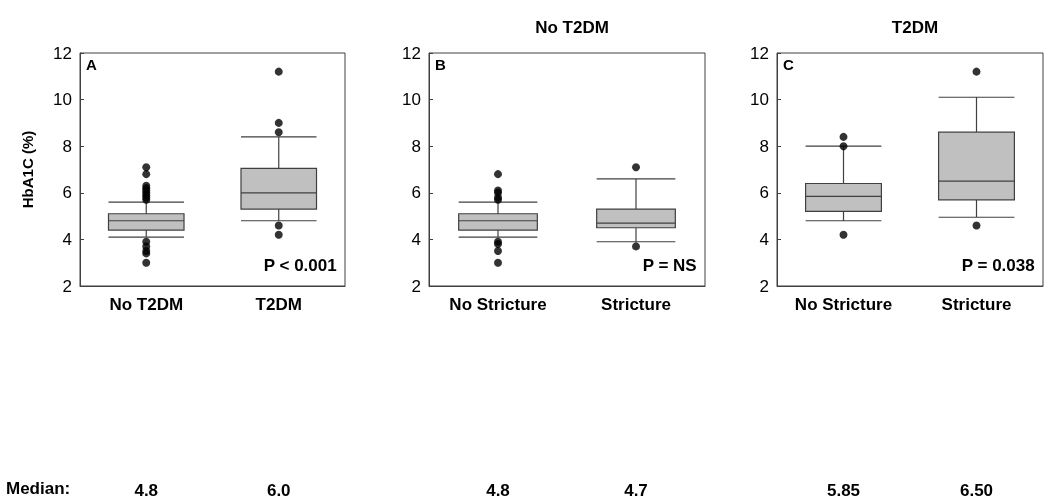 This screenshot has height=498, width=1055. What do you see at coordinates (976, 489) in the screenshot?
I see `text: 6.50` at bounding box center [976, 489].